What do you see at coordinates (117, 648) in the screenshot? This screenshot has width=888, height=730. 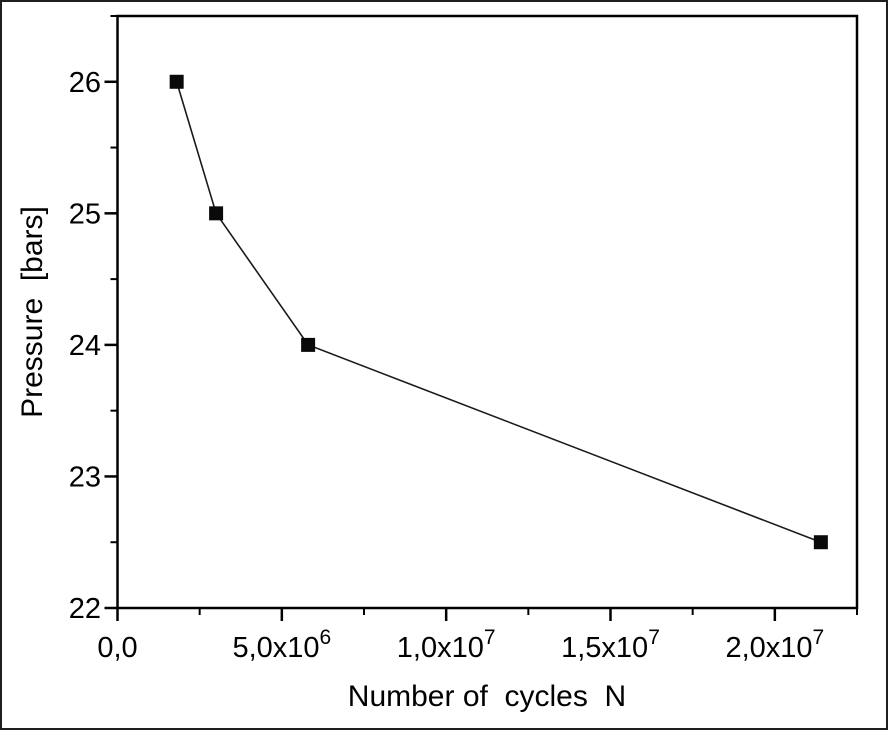 I see `x-tick-label: 0,0` at bounding box center [117, 648].